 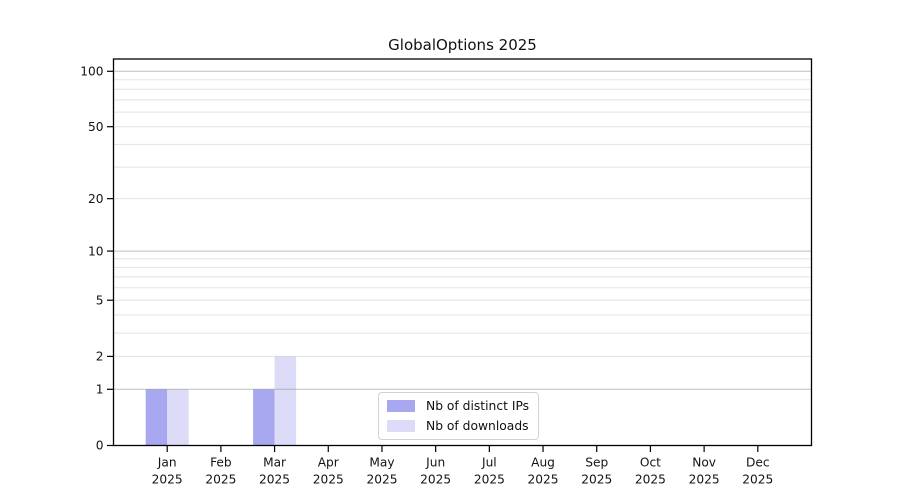 I want to click on x-tick-label-month: Feb, so click(x=221, y=463).